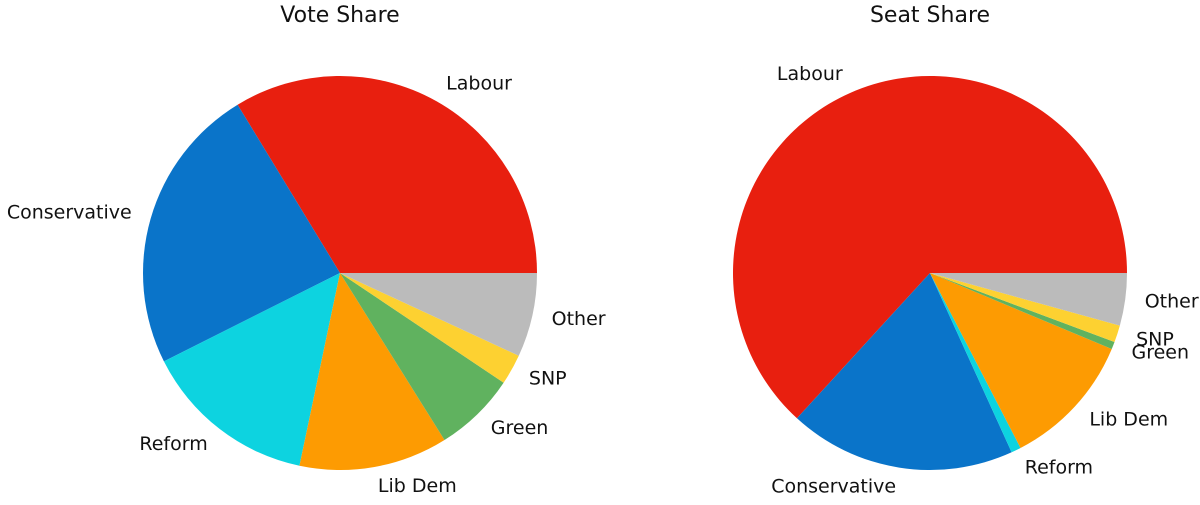  I want to click on chart-title: Seat Share, so click(930, 15).